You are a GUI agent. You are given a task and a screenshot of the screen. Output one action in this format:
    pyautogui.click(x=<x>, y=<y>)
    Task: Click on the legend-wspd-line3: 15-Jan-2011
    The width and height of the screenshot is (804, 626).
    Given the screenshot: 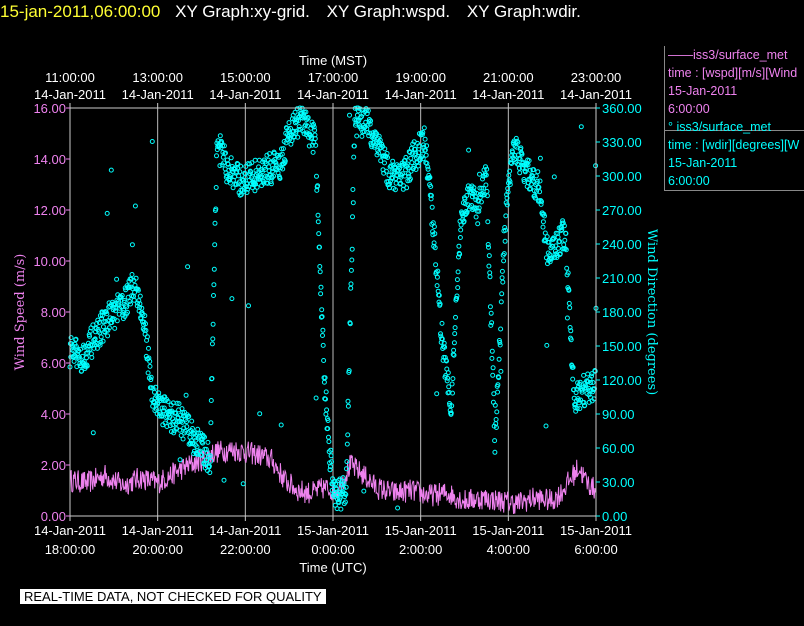 What is the action you would take?
    pyautogui.click(x=703, y=91)
    